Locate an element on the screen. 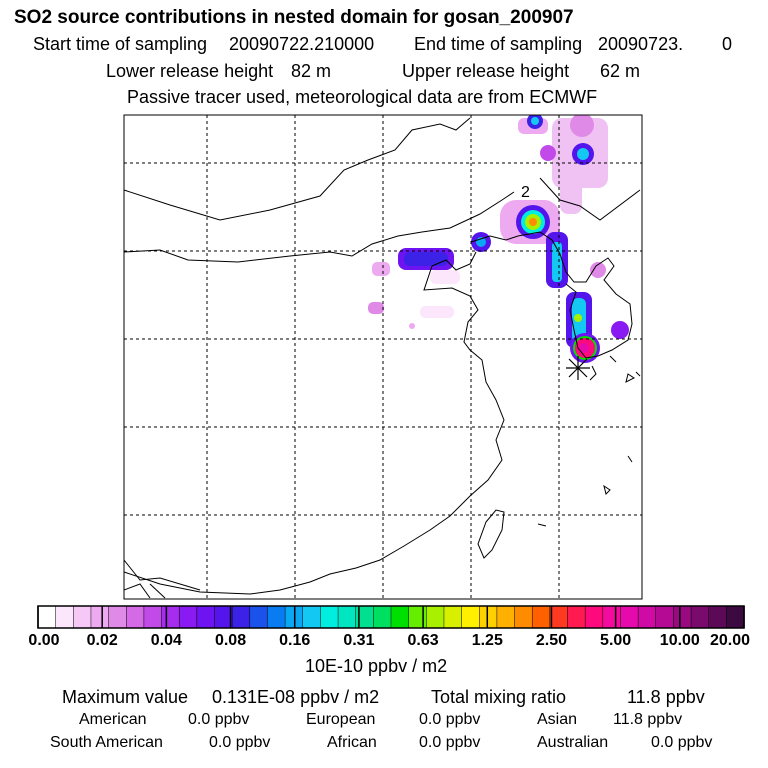  total-mixing-value: 11.8 ppbv is located at coordinates (666, 697).